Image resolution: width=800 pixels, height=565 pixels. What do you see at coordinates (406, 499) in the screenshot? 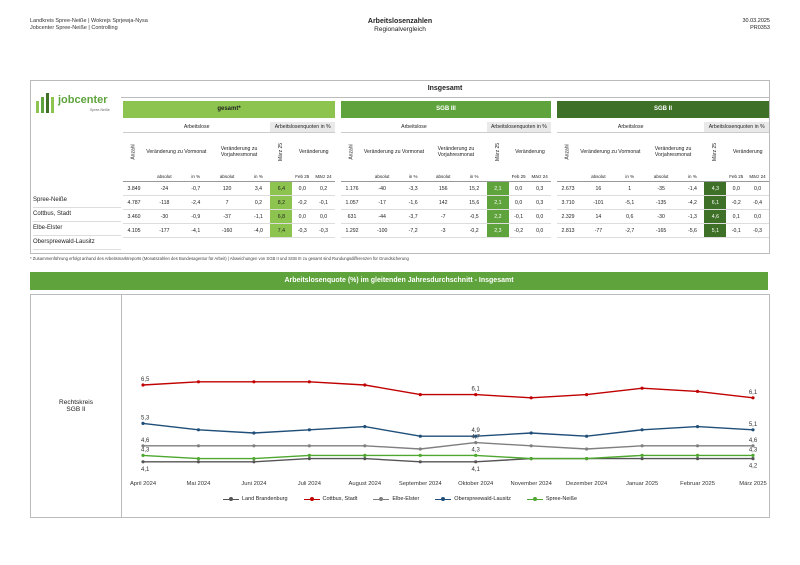
I see `legend-label: Elbe-Elster` at bounding box center [406, 499].